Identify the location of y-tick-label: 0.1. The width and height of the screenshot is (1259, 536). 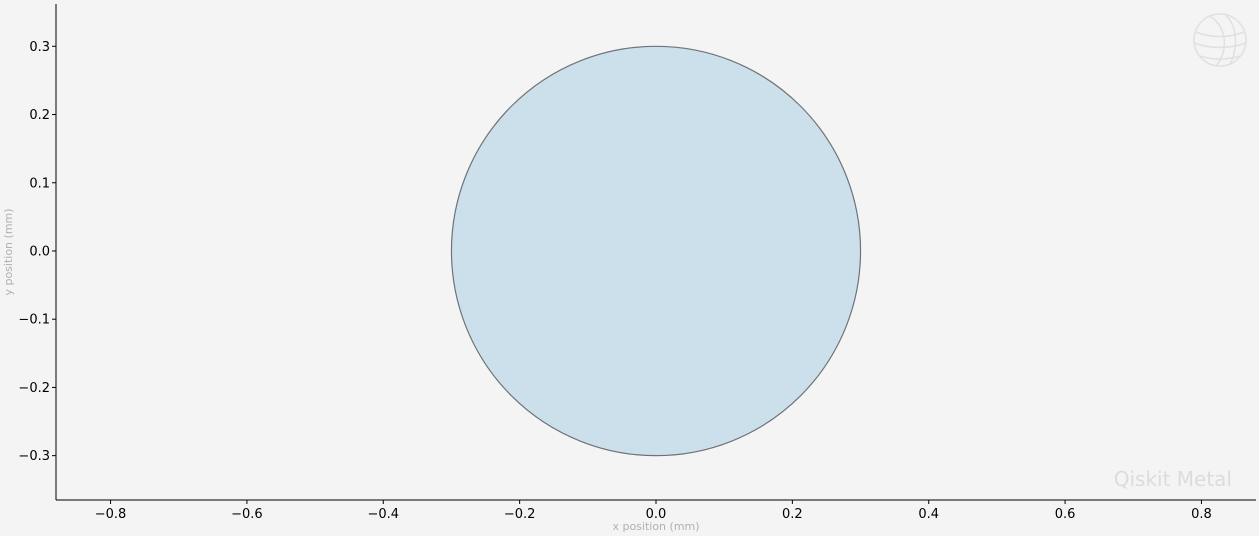
(39, 183).